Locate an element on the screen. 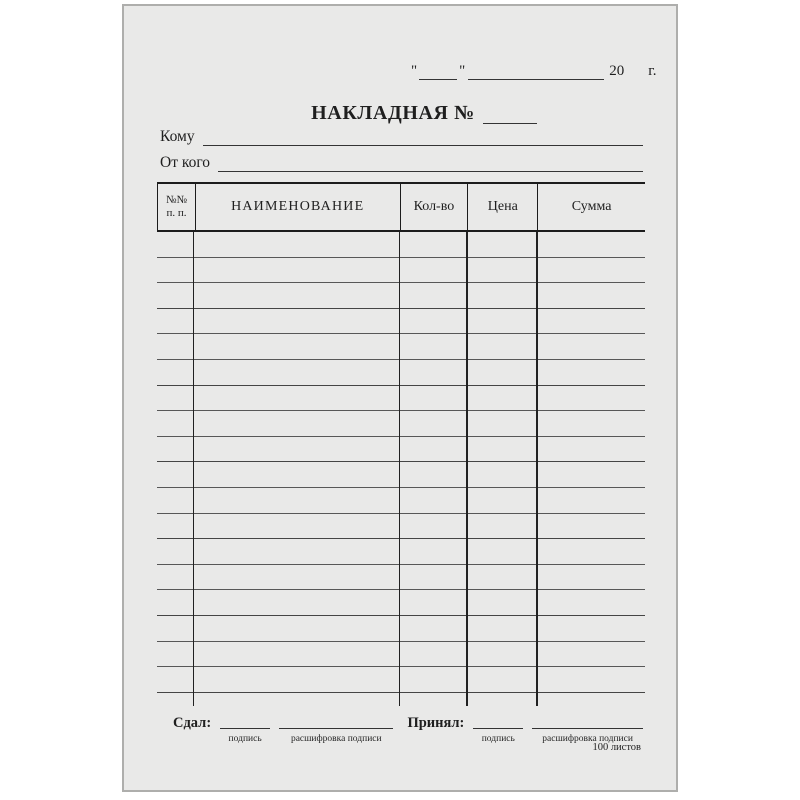  date-month-blank-line is located at coordinates (536, 72).